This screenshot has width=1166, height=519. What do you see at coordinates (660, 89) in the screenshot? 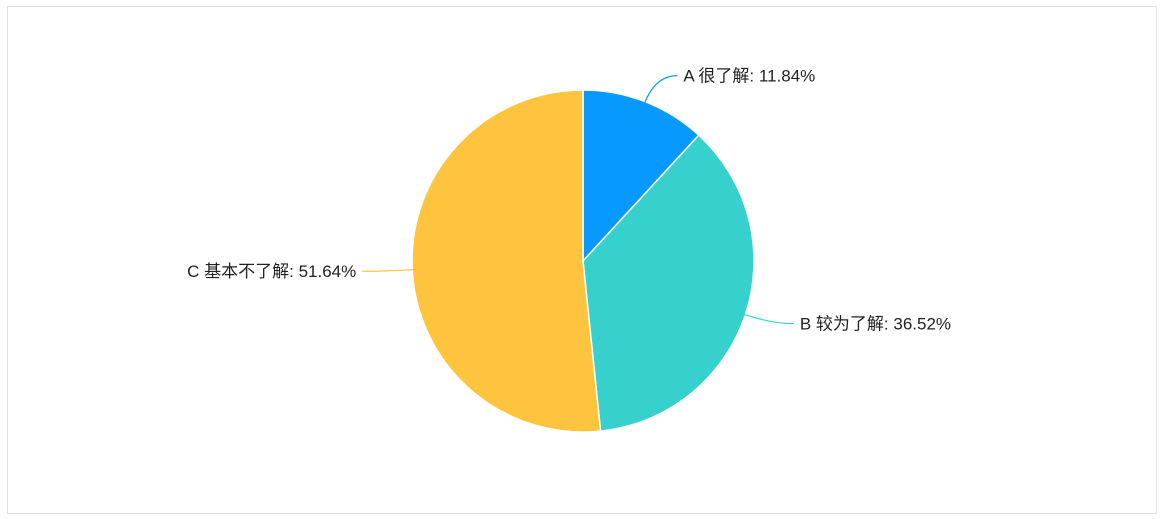
I see `slice-a-leader-line` at bounding box center [660, 89].